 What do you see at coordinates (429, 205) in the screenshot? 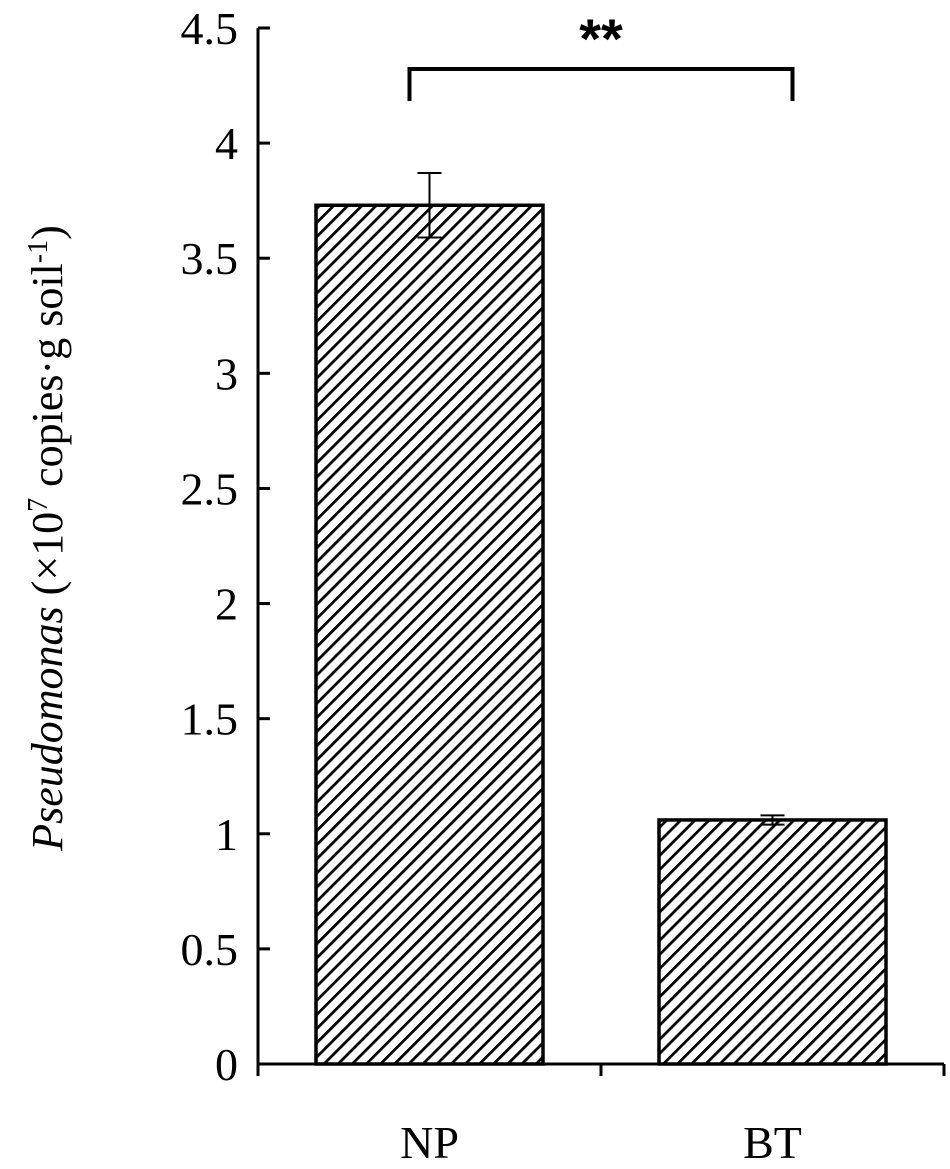
I see `error-bar-np` at bounding box center [429, 205].